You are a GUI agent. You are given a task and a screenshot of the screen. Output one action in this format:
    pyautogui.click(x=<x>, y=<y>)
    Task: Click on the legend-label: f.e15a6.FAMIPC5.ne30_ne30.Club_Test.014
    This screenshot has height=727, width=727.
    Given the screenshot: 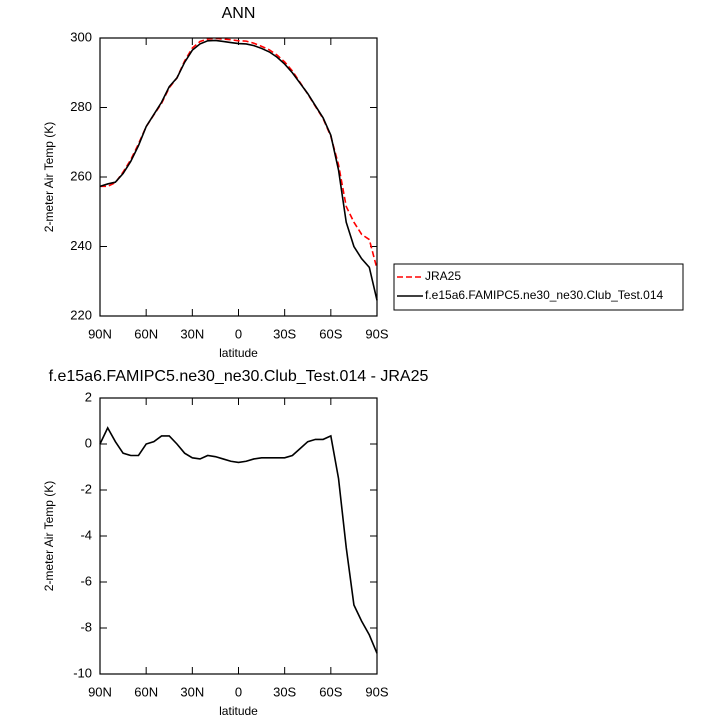 What is the action you would take?
    pyautogui.click(x=544, y=295)
    